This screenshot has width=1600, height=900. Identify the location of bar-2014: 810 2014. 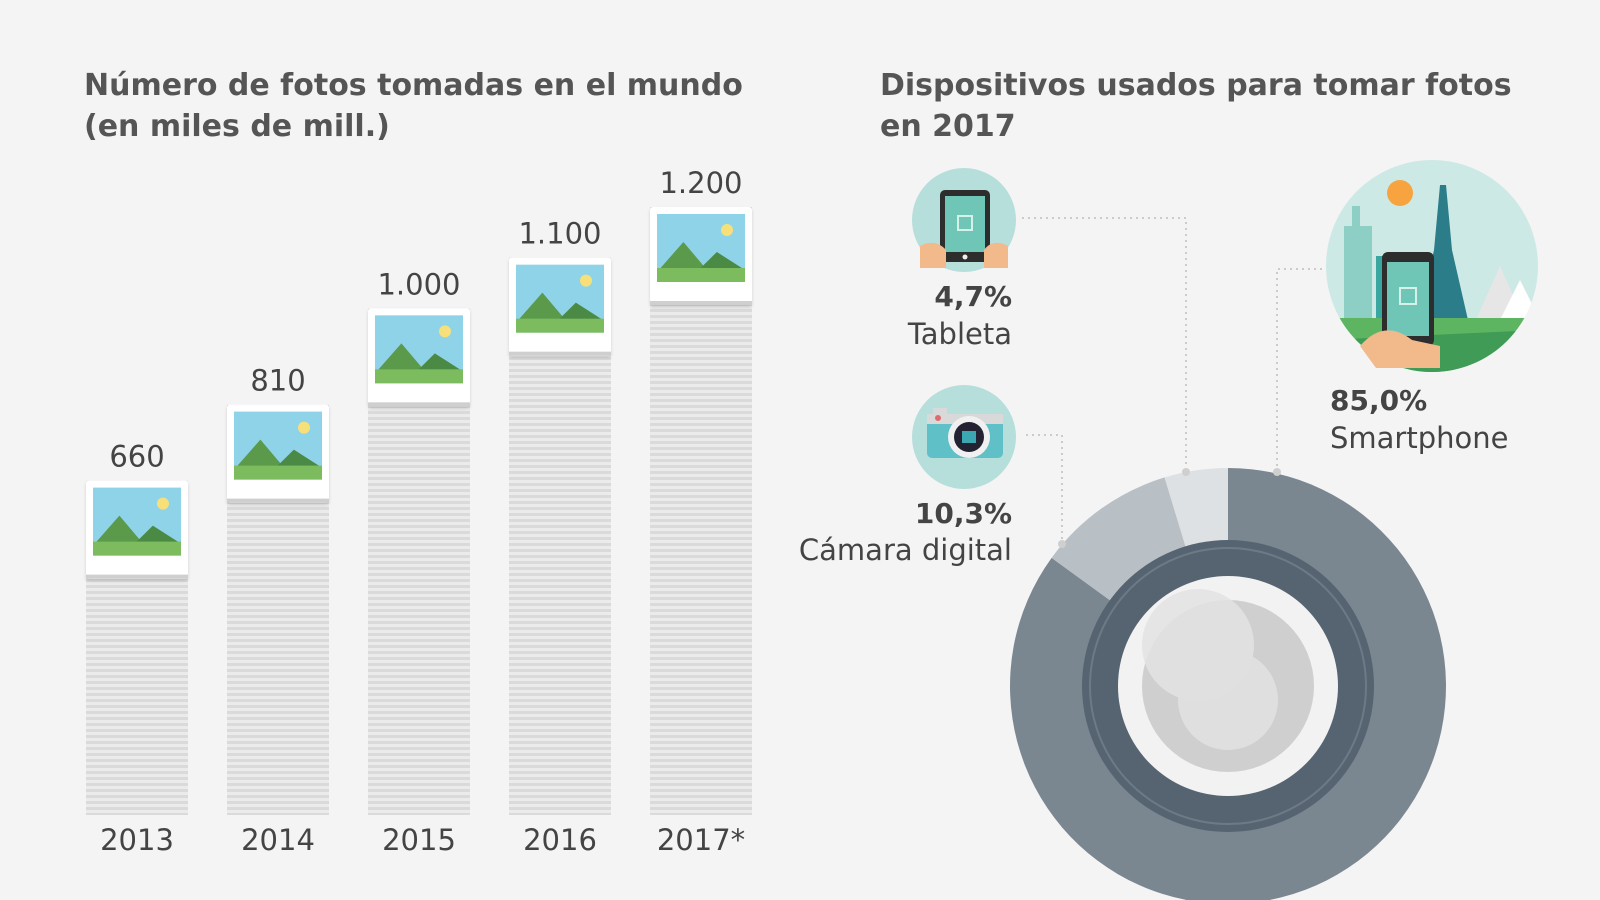
(278, 610).